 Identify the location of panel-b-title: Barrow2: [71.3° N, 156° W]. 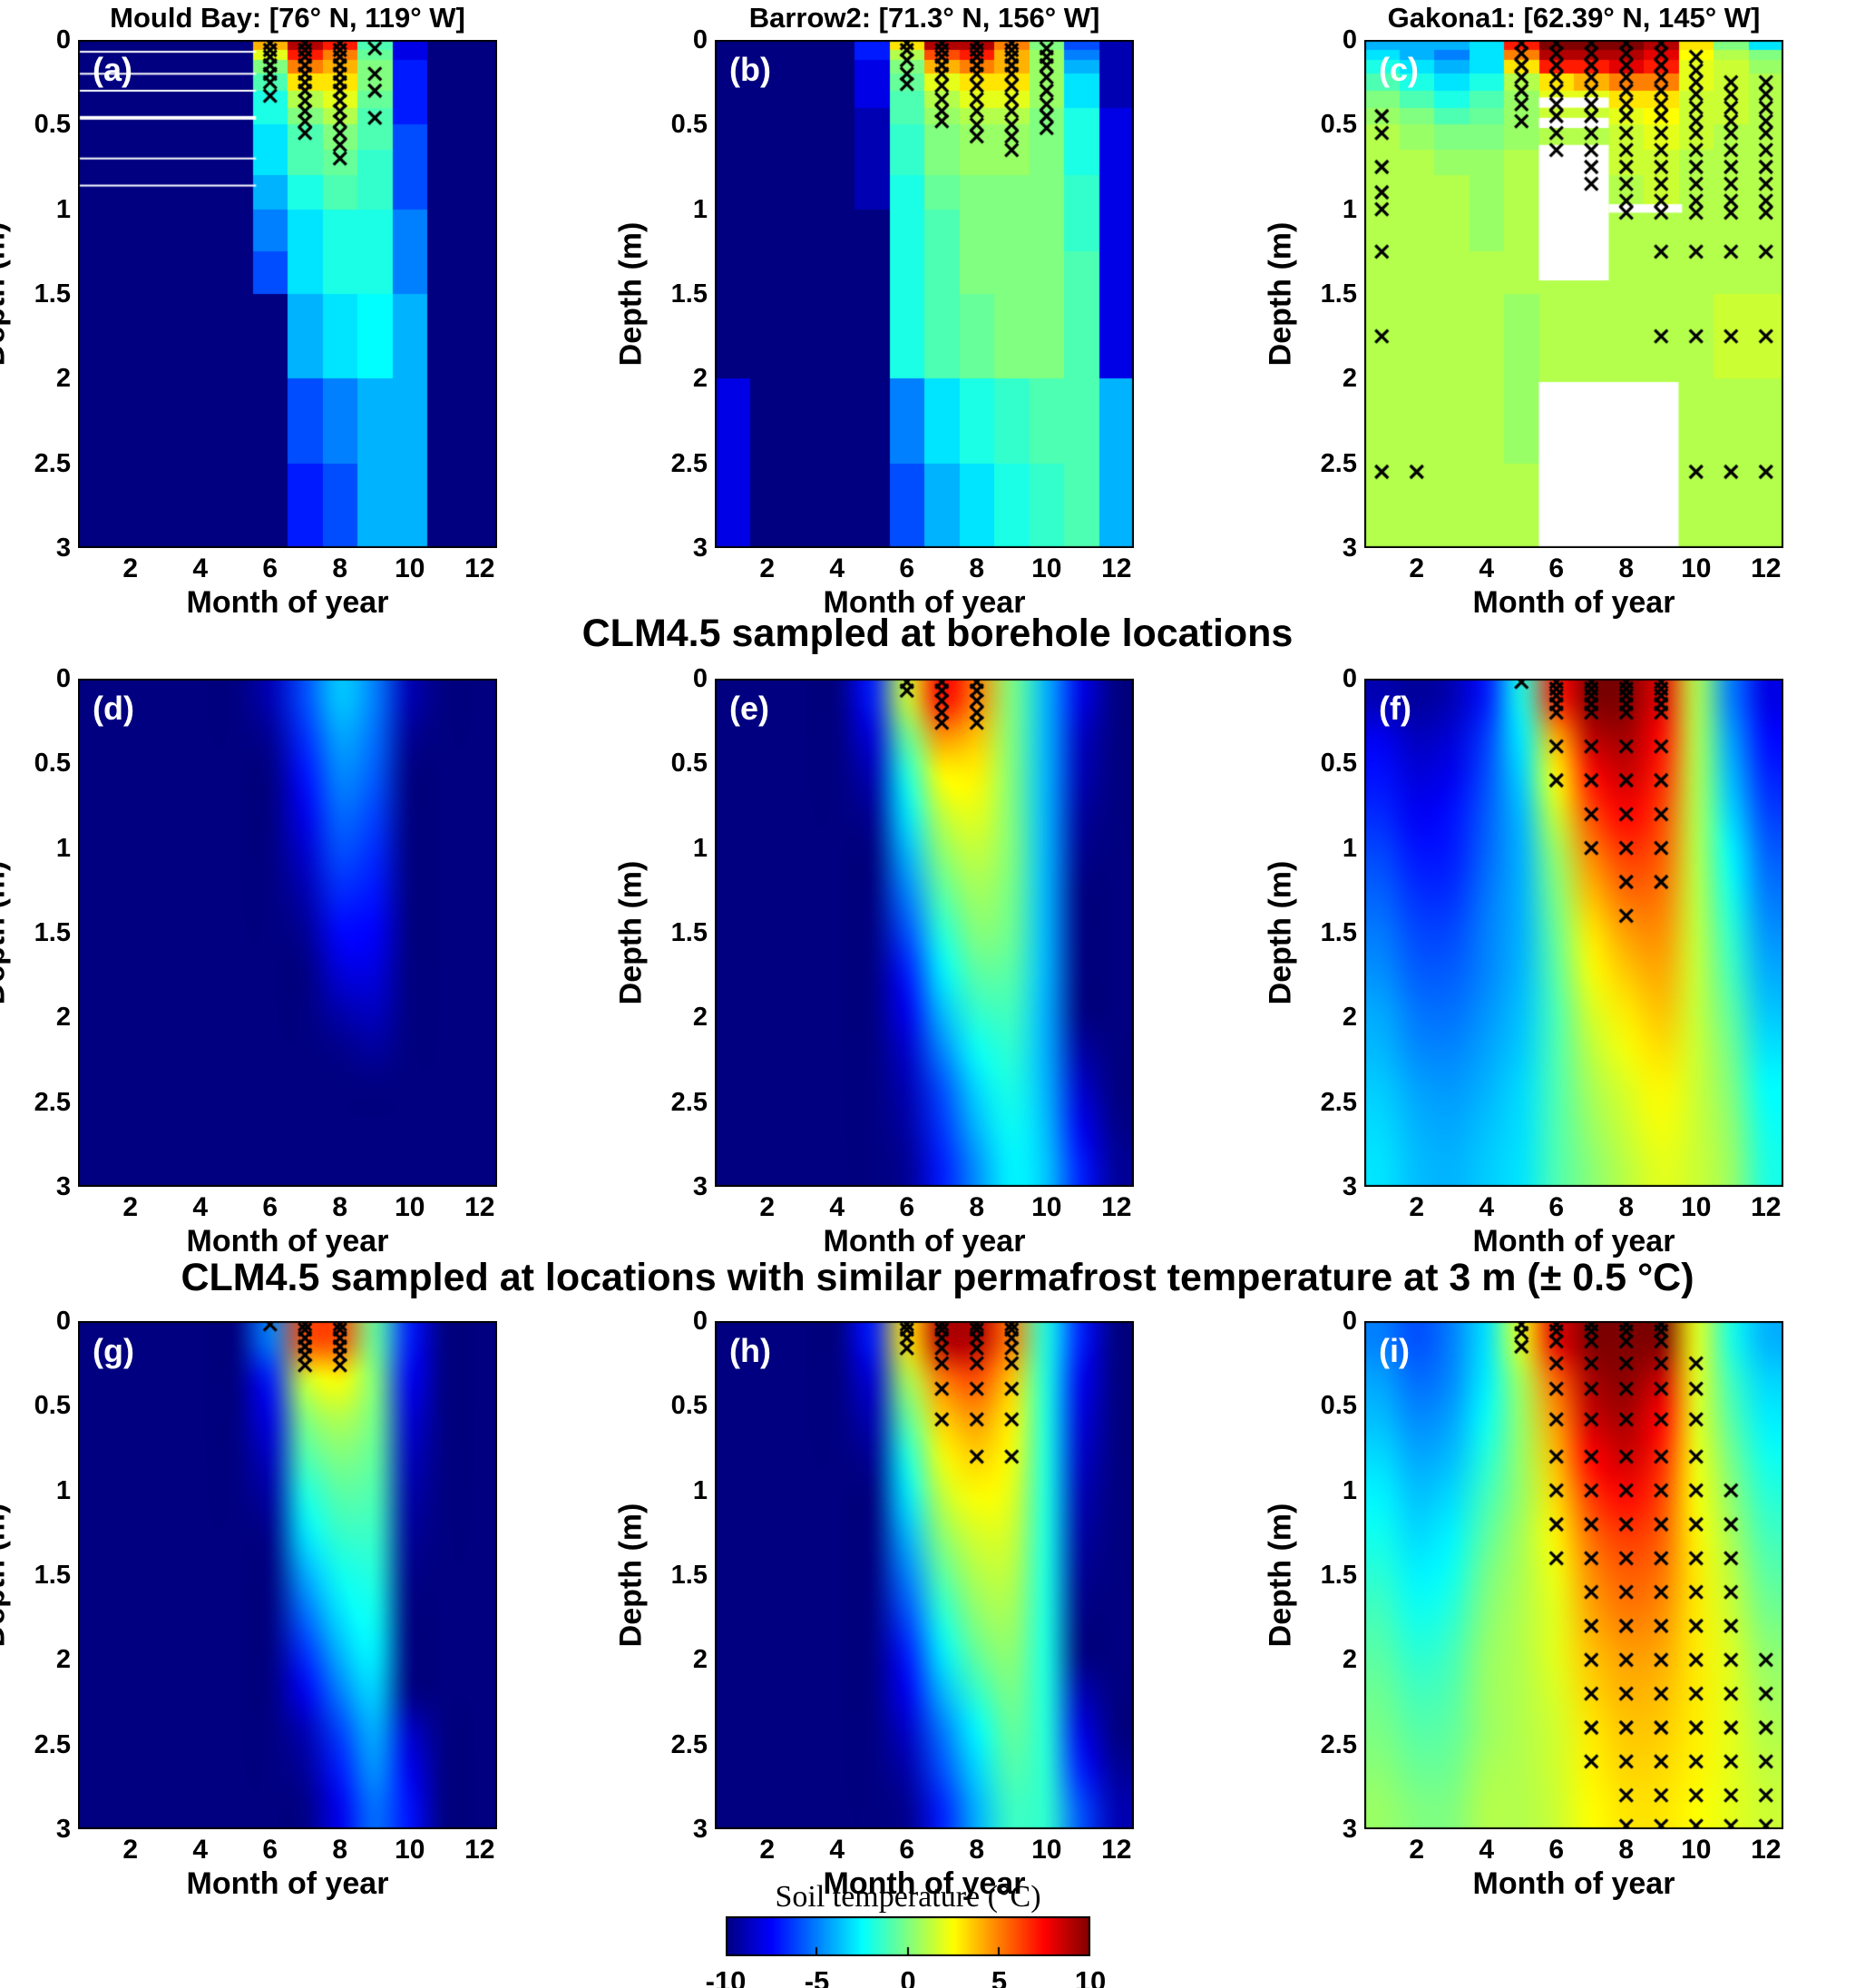
(924, 18).